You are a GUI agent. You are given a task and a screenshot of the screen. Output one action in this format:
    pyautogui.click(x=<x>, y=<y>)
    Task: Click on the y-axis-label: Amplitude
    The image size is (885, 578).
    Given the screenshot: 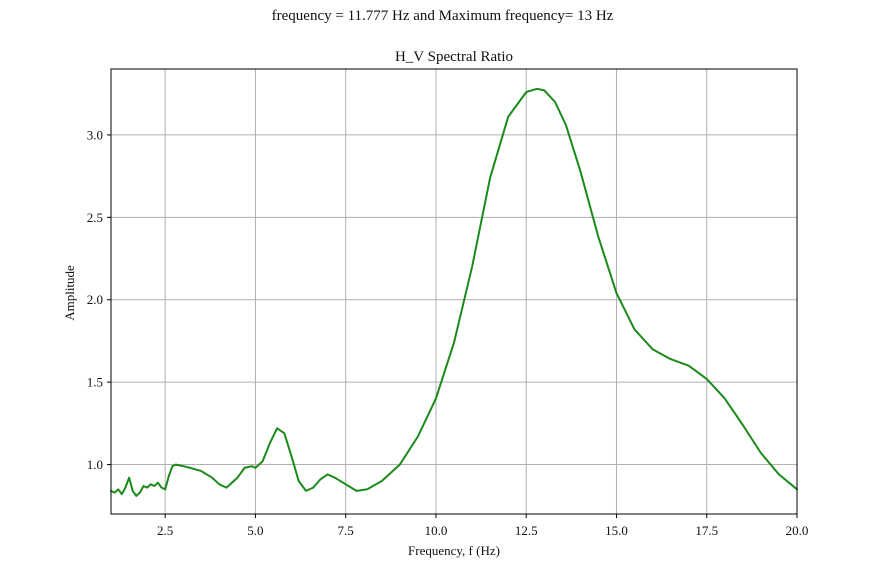 What is the action you would take?
    pyautogui.click(x=69, y=293)
    